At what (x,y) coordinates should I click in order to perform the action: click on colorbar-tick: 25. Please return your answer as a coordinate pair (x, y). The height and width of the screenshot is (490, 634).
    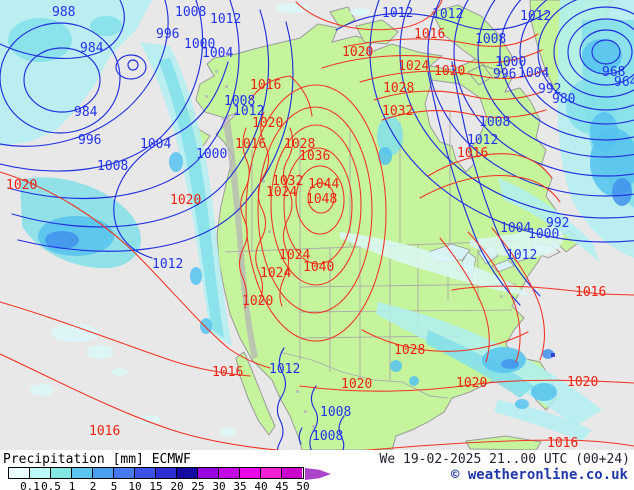
    Looking at the image, I should click on (198, 485).